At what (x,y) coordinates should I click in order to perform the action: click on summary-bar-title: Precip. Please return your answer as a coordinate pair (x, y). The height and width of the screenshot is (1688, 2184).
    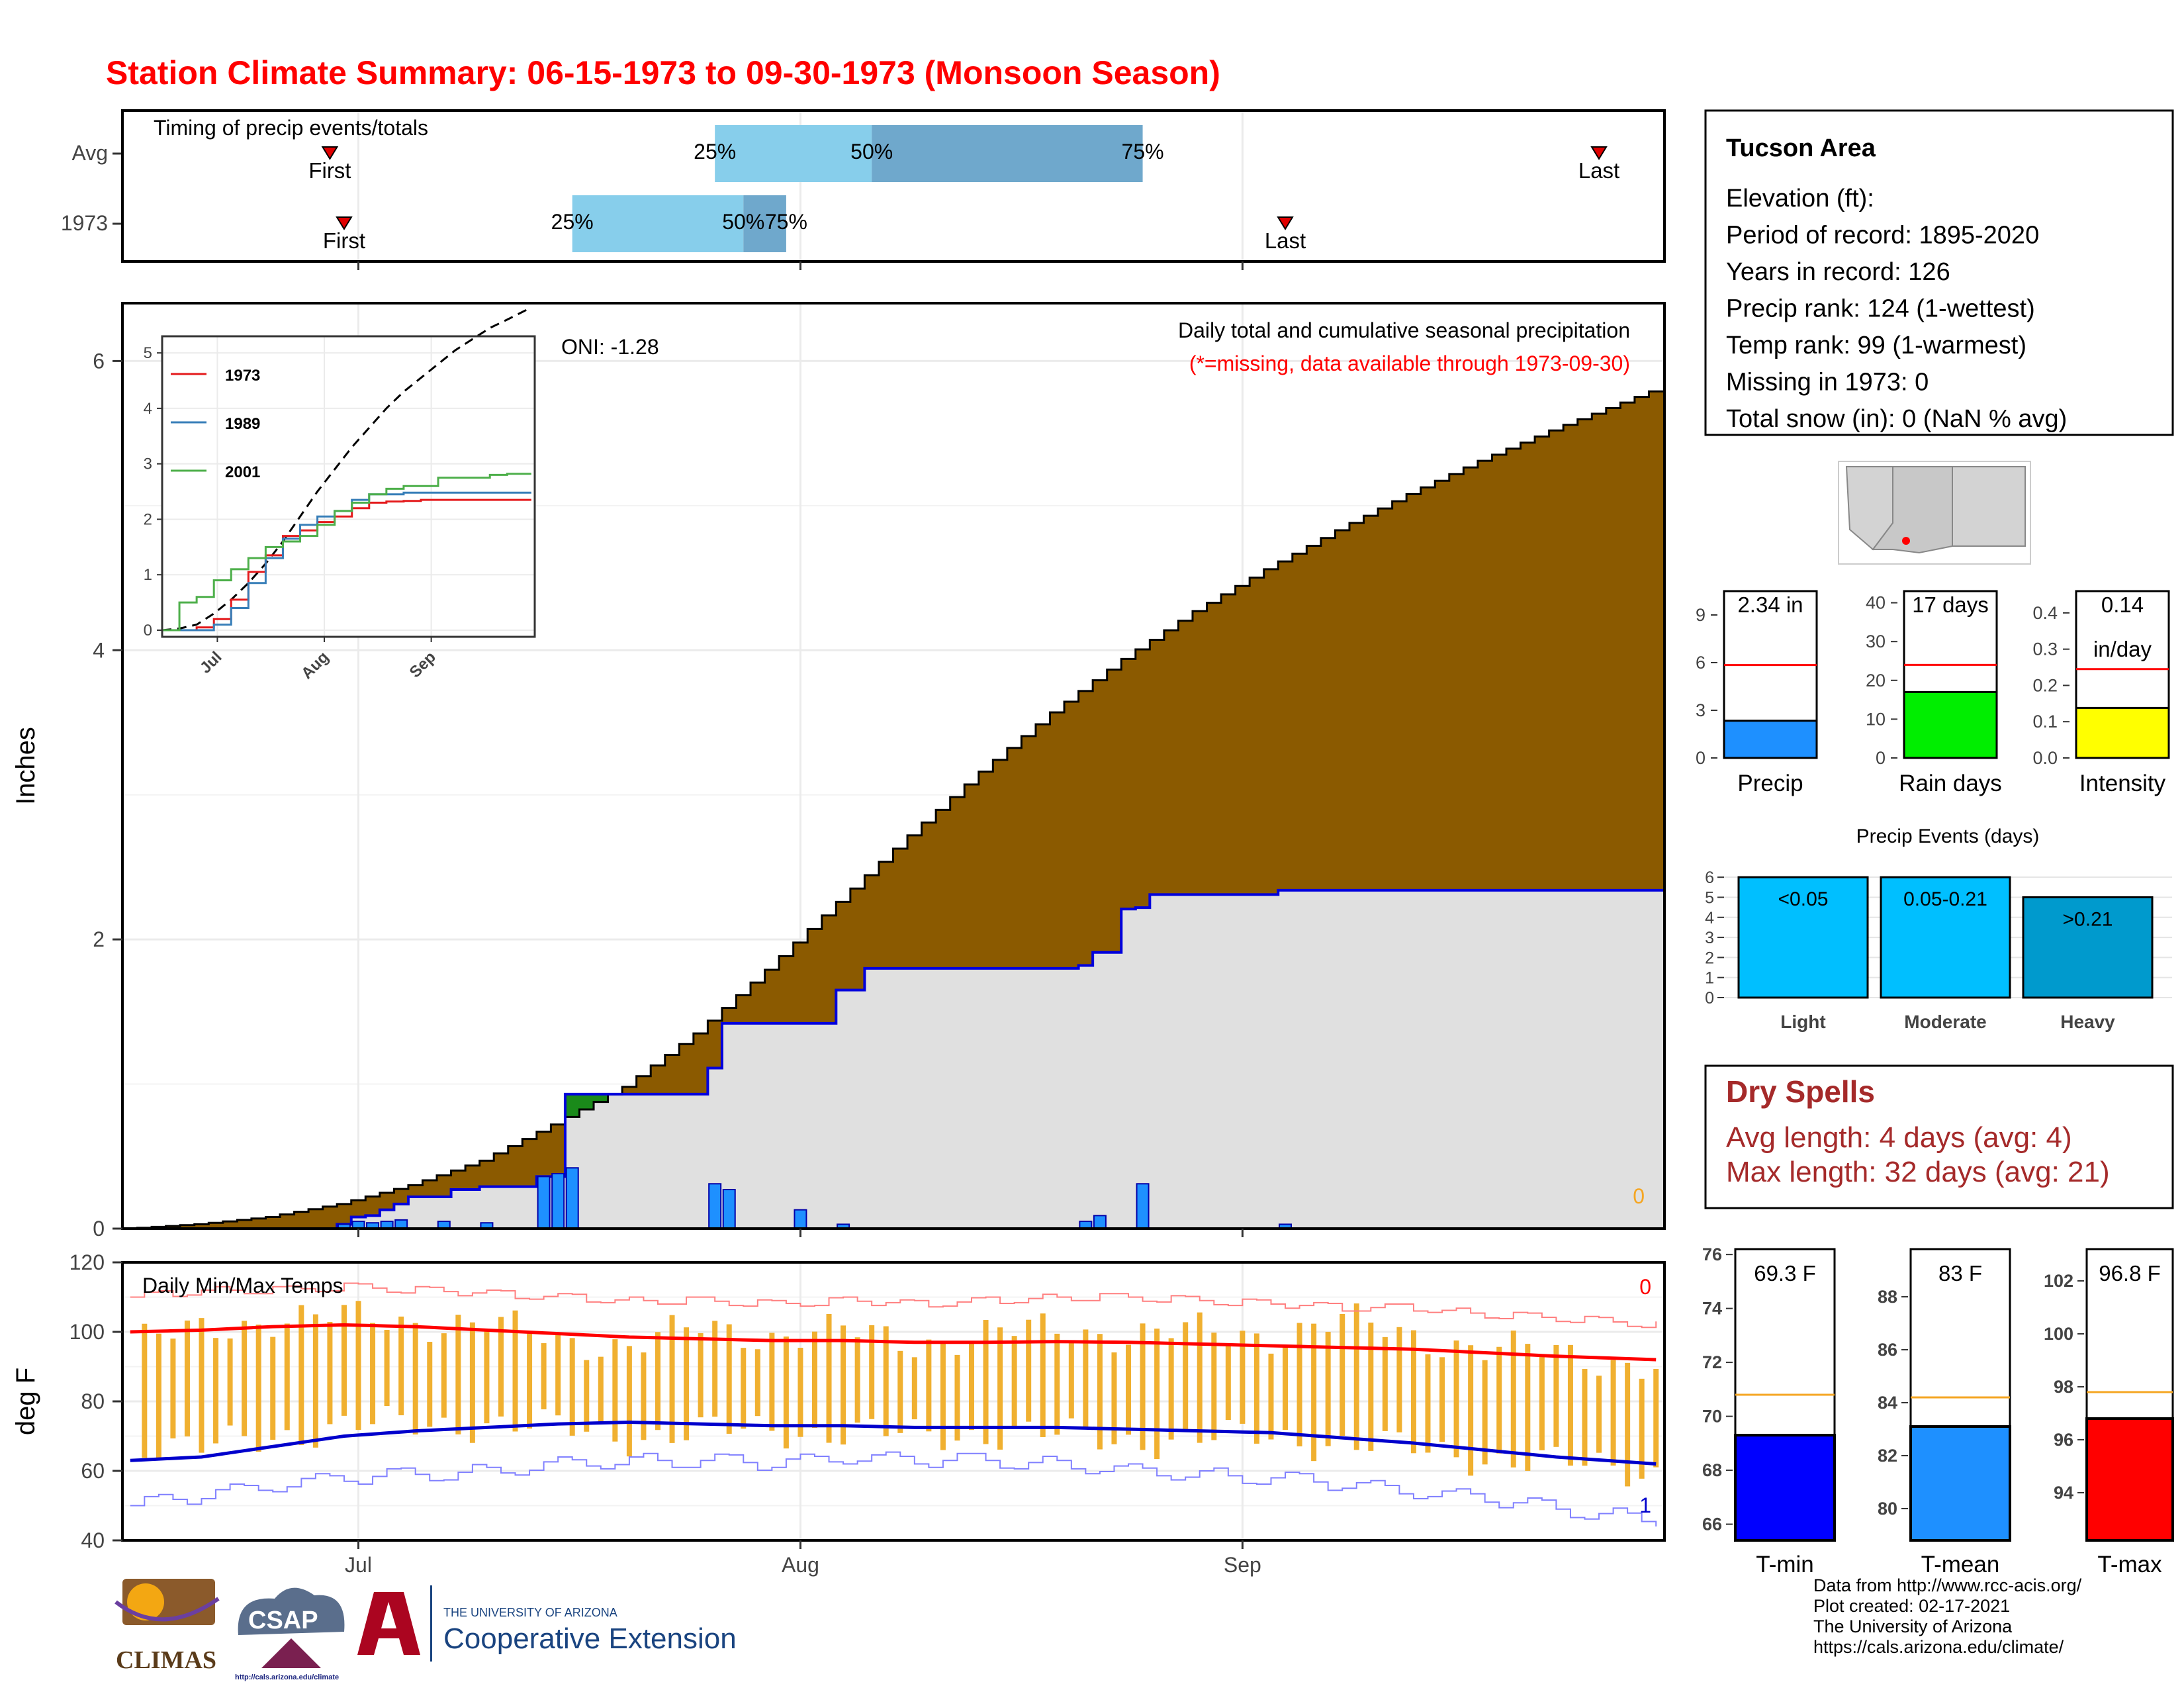
    Looking at the image, I should click on (1770, 783).